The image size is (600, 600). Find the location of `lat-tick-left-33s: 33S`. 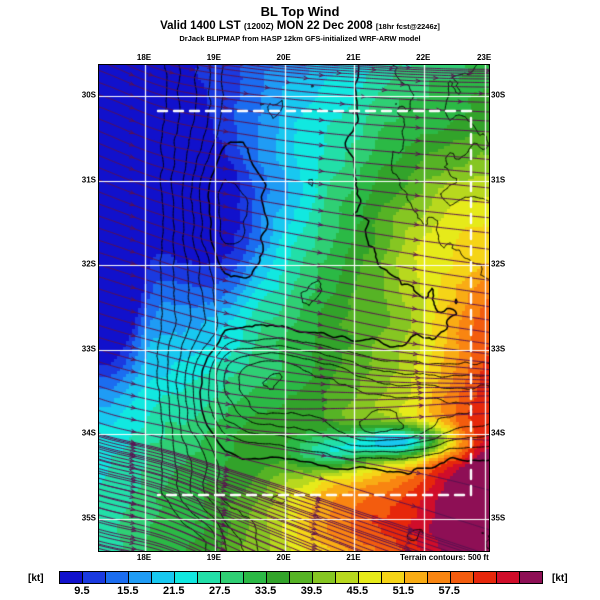

lat-tick-left-33s: 33S is located at coordinates (88, 349).